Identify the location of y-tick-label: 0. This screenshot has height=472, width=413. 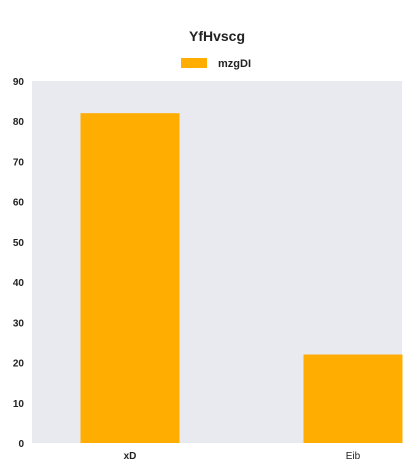
(21, 444).